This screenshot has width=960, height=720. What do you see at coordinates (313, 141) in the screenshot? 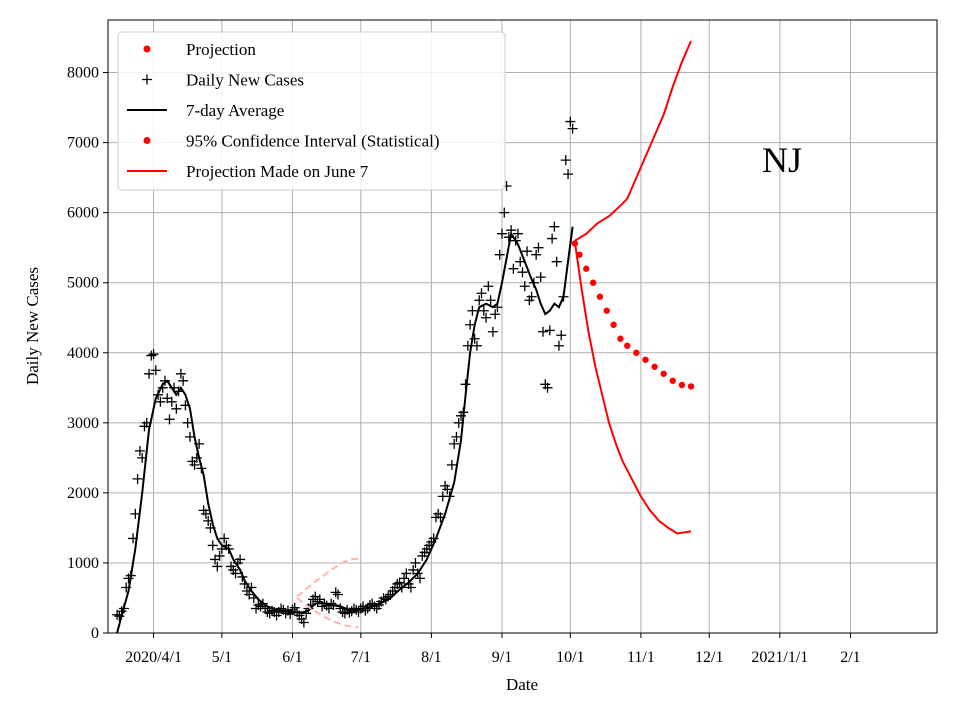
I see `legend-label-95-confidence-interval-statistical: 95% Confidence Interval (Statistical)` at bounding box center [313, 141].